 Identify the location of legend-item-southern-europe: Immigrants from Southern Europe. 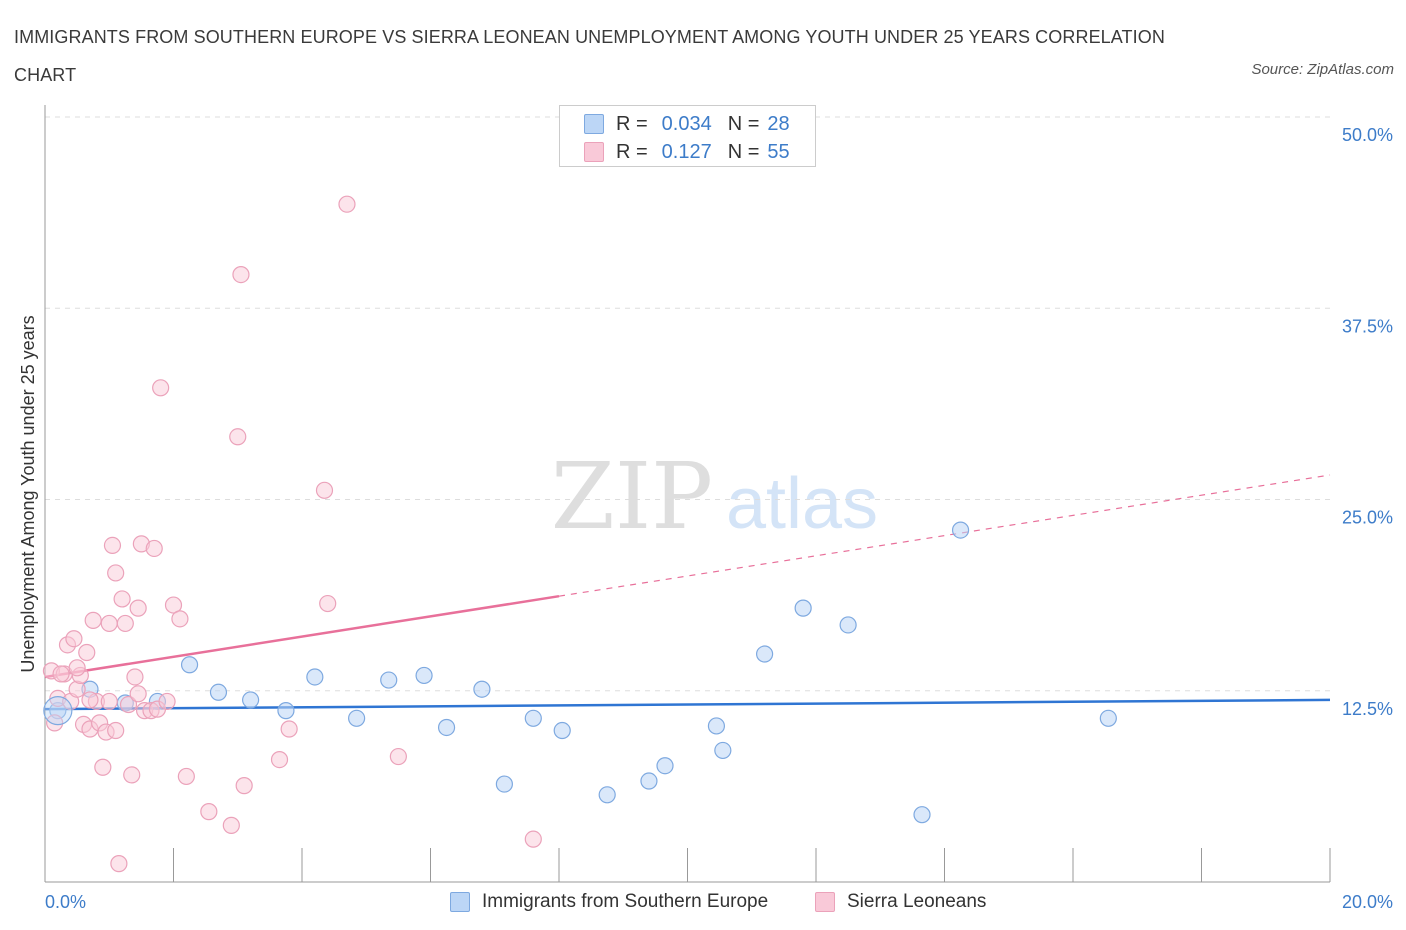
(609, 902).